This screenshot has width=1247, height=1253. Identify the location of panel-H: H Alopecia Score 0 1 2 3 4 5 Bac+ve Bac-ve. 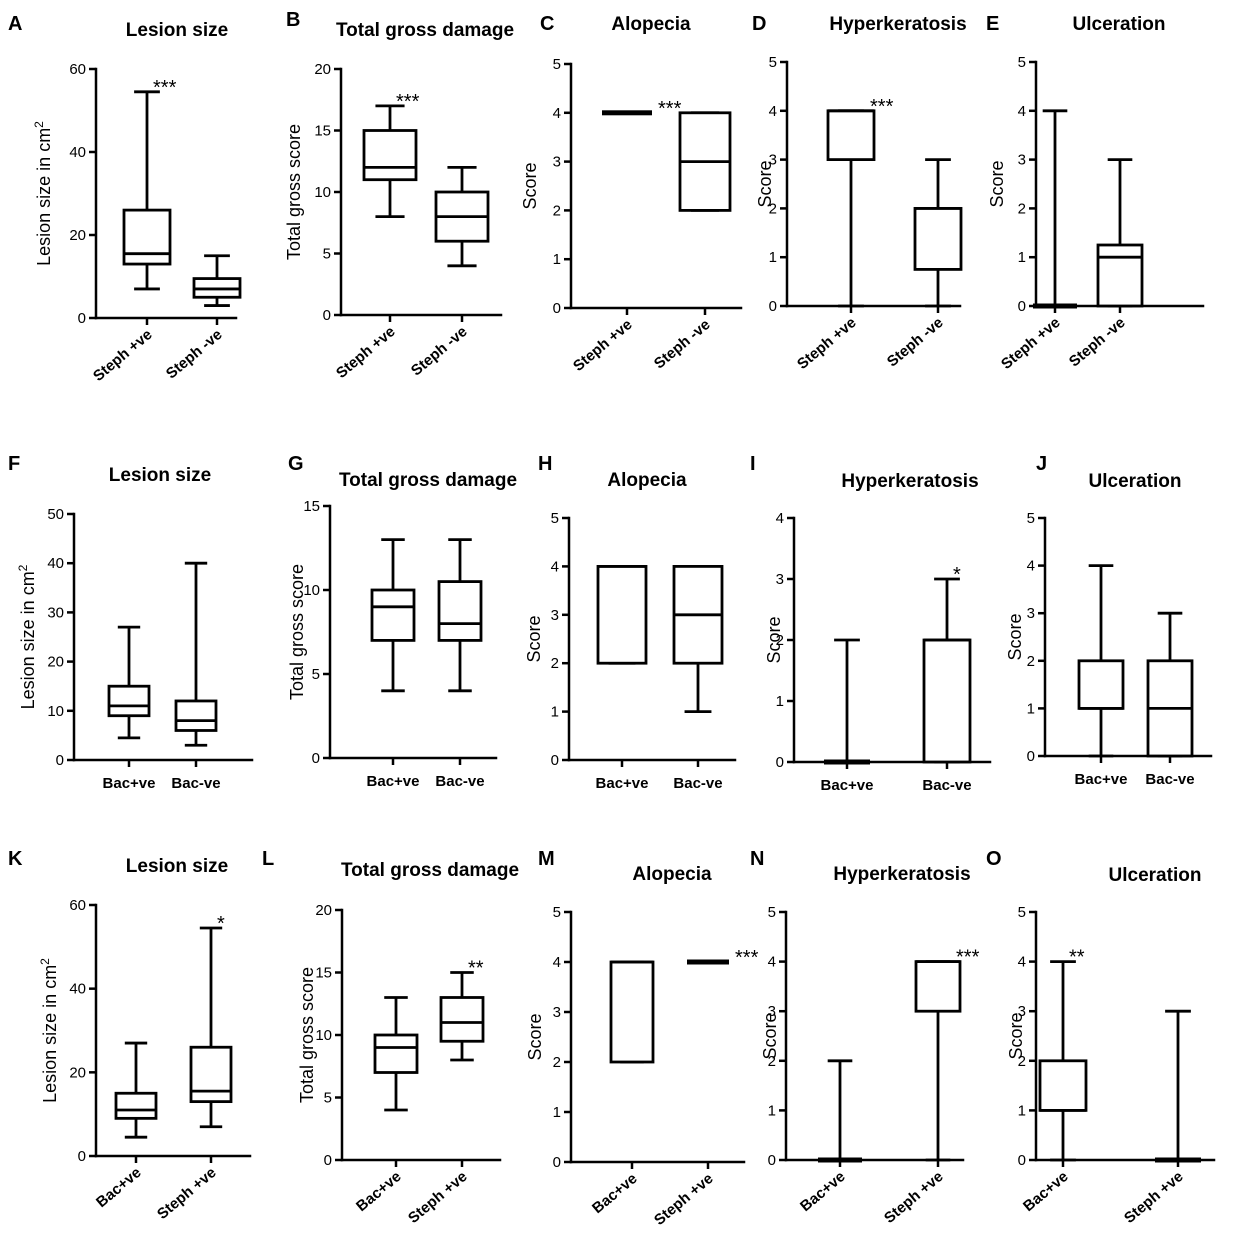
(630, 622).